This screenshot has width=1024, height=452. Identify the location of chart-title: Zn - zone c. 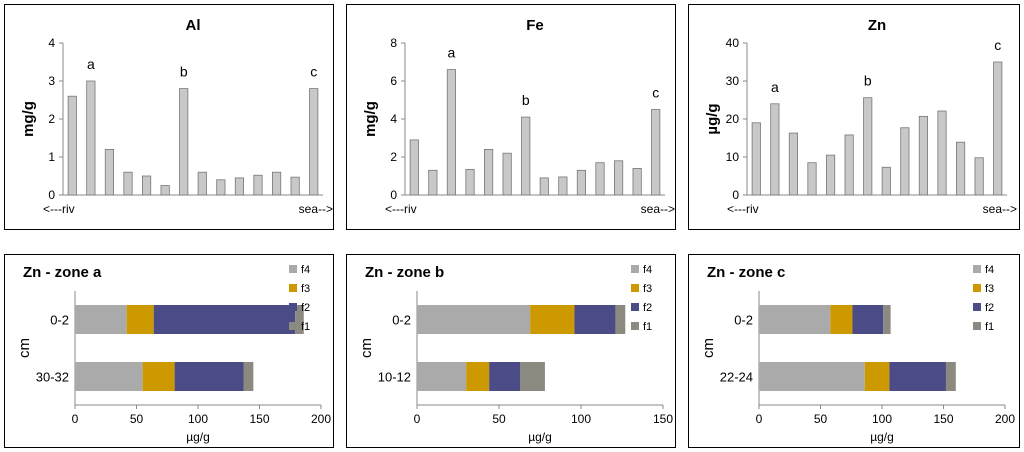
(746, 272).